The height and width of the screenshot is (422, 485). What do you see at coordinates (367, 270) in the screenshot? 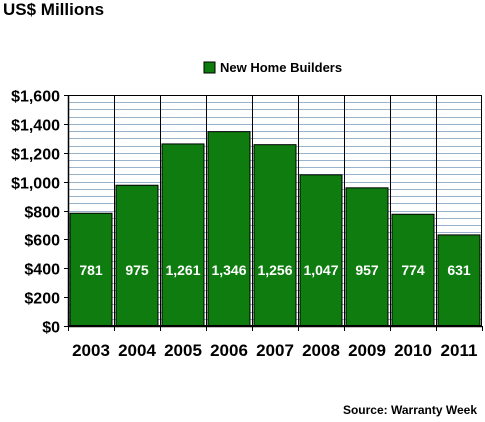
I see `data-label-2009: 957` at bounding box center [367, 270].